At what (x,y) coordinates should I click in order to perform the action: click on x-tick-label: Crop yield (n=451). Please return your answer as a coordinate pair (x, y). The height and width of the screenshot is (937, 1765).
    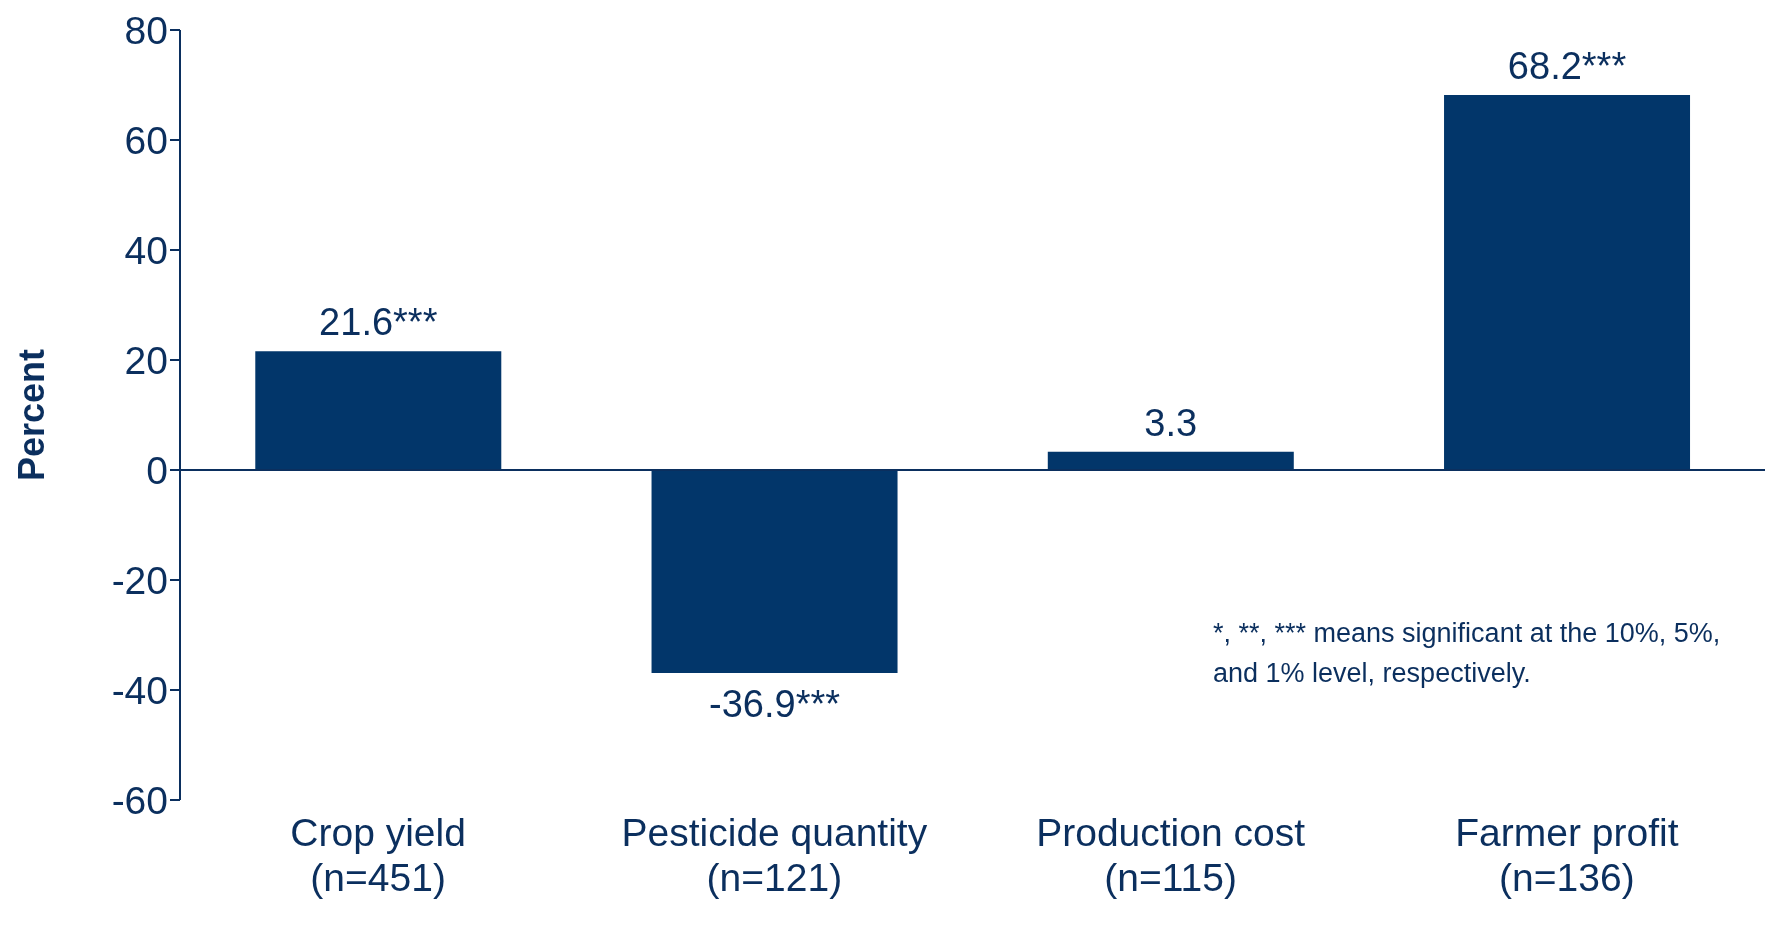
    Looking at the image, I should click on (378, 855).